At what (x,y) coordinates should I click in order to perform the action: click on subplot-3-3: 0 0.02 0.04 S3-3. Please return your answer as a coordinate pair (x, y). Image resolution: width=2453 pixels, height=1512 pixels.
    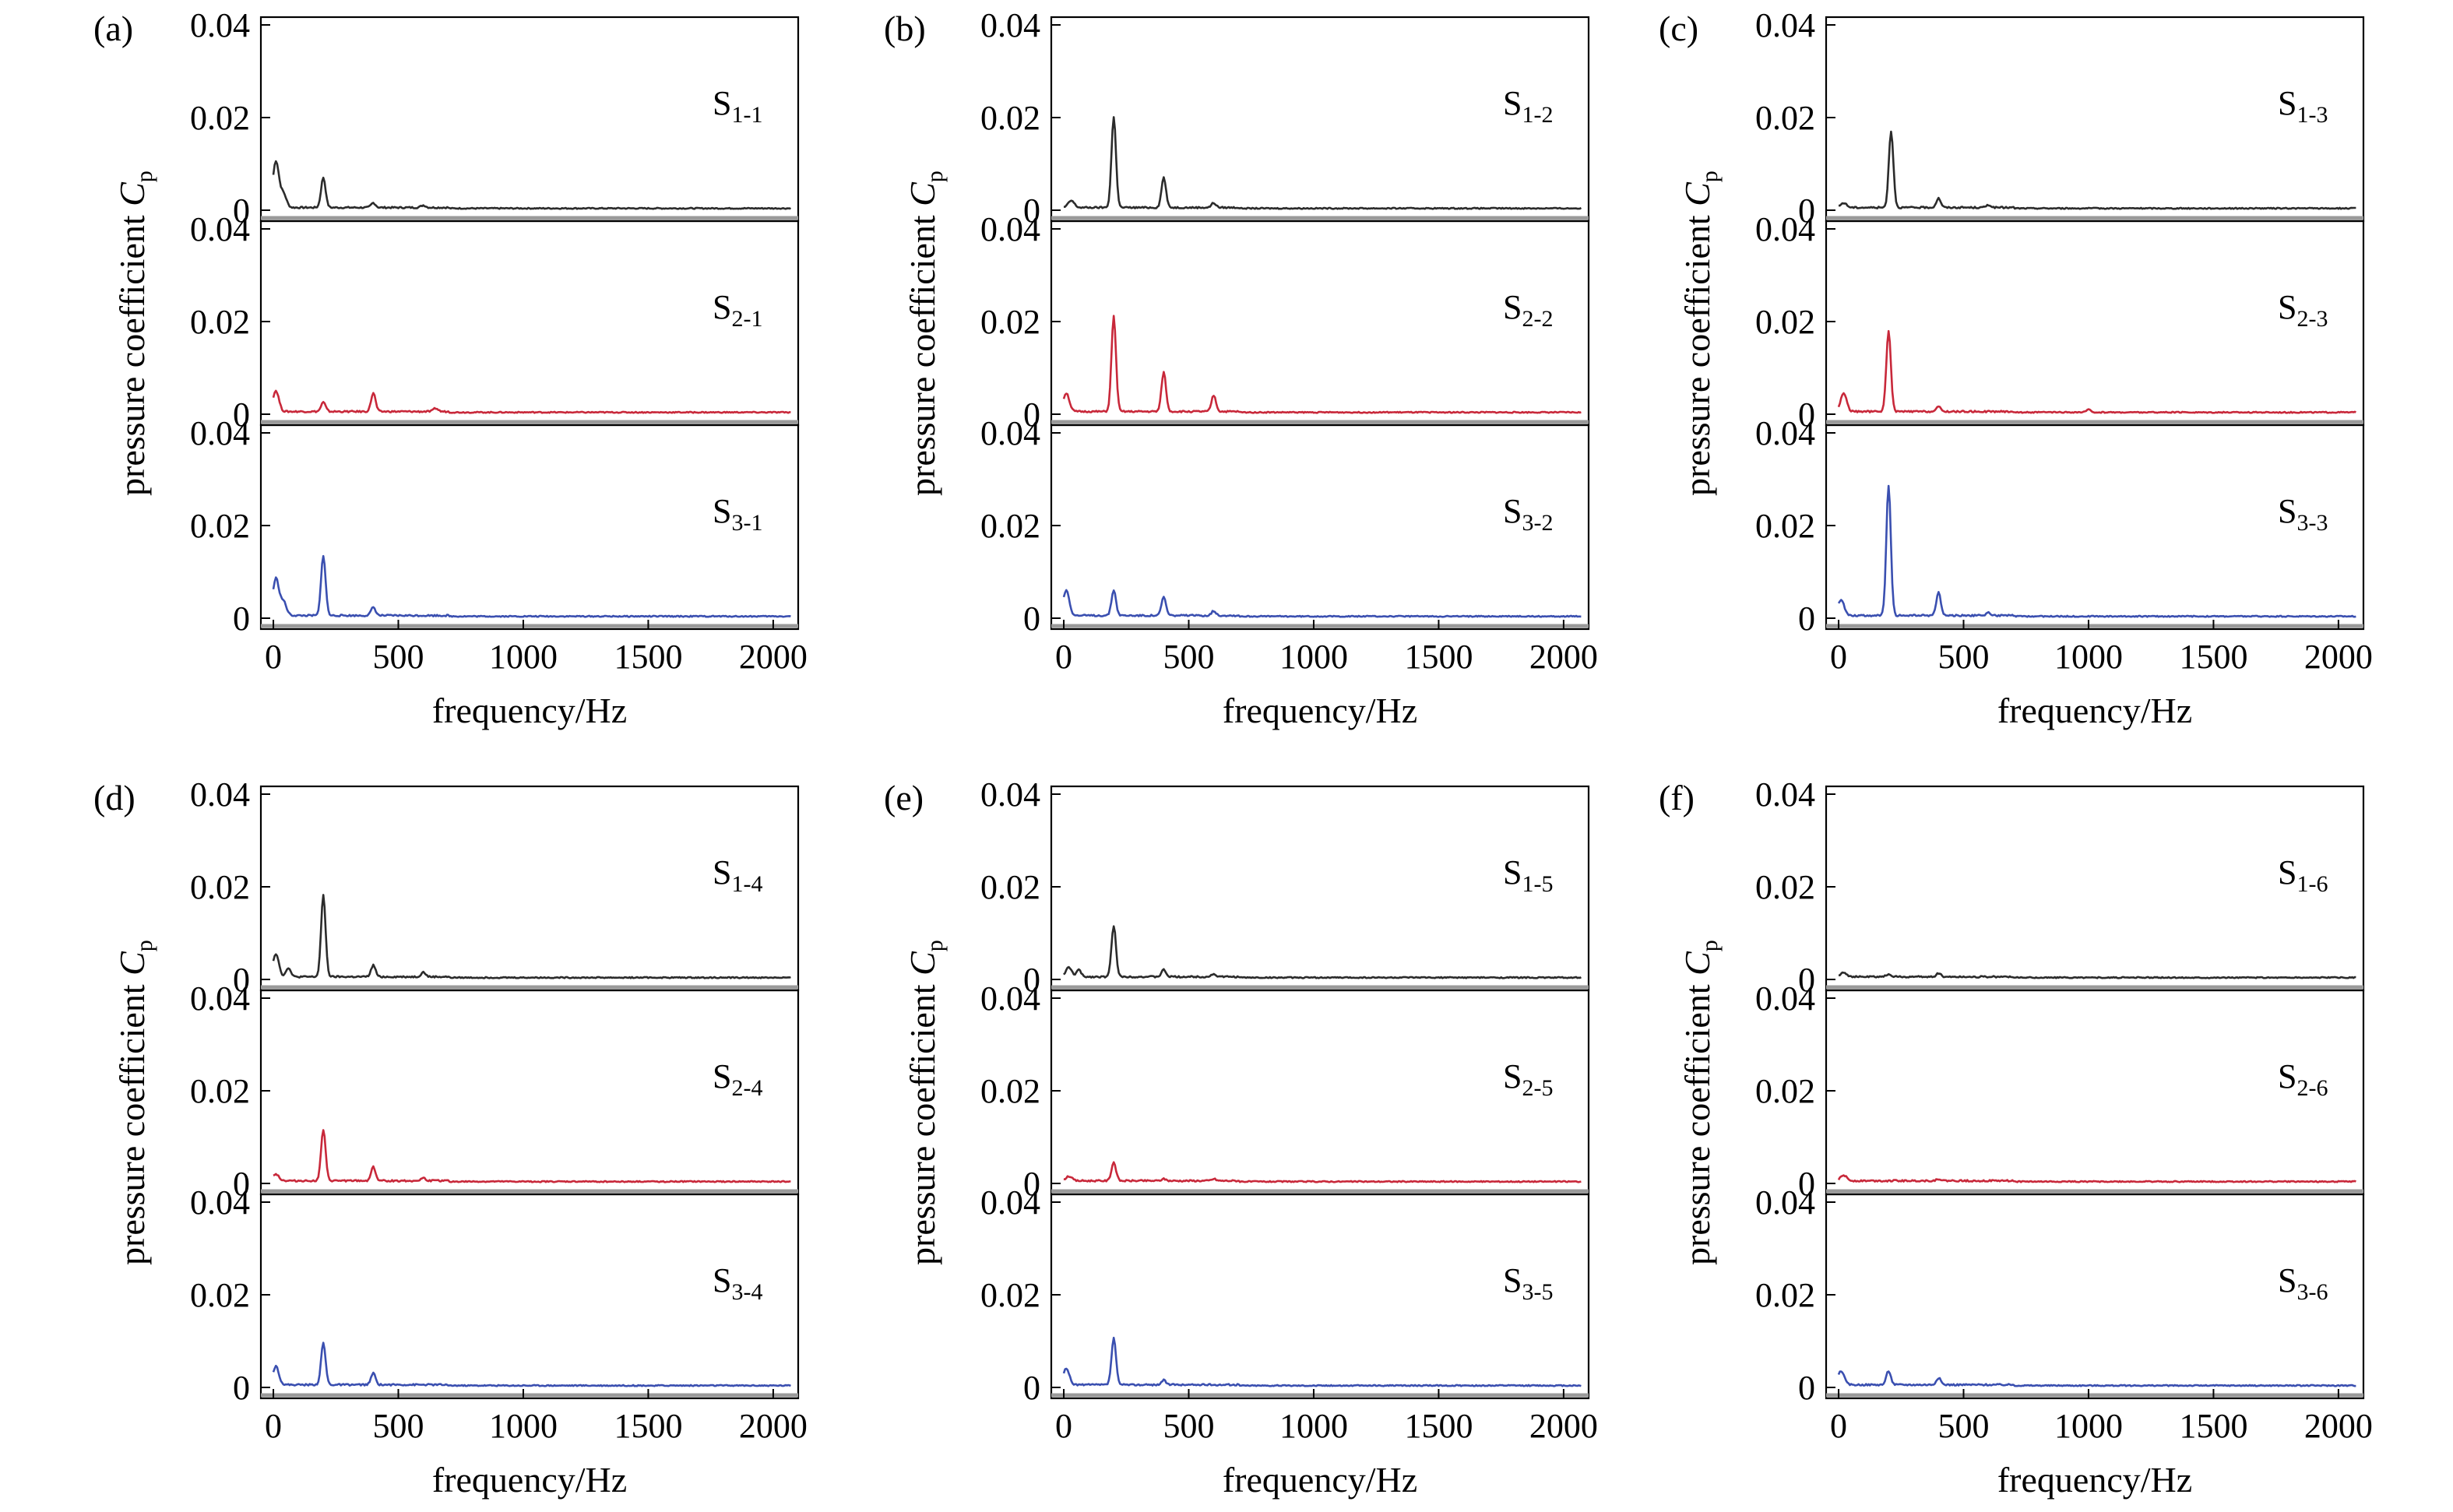
    Looking at the image, I should click on (2060, 526).